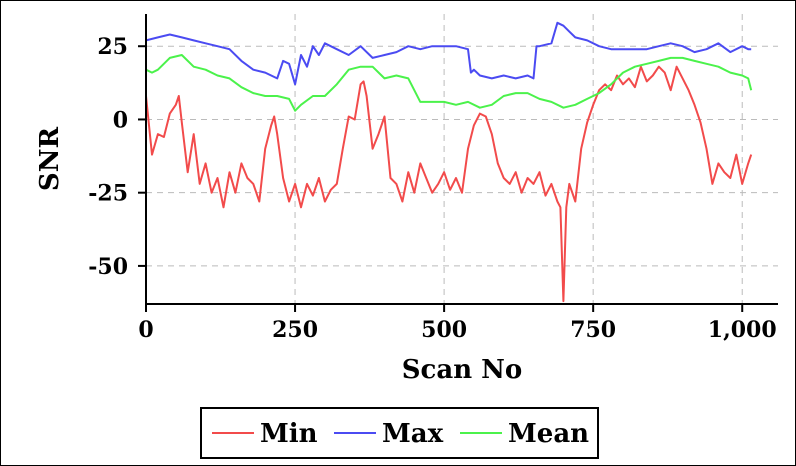 The width and height of the screenshot is (796, 466). I want to click on y-tick-label: -25, so click(108, 194).